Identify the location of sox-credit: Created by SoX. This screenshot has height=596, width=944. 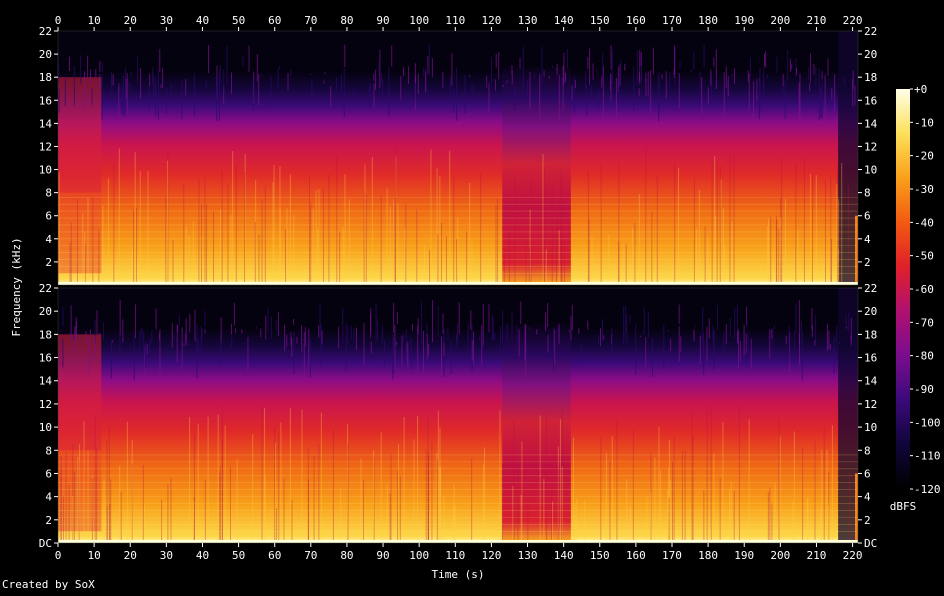
(48, 584).